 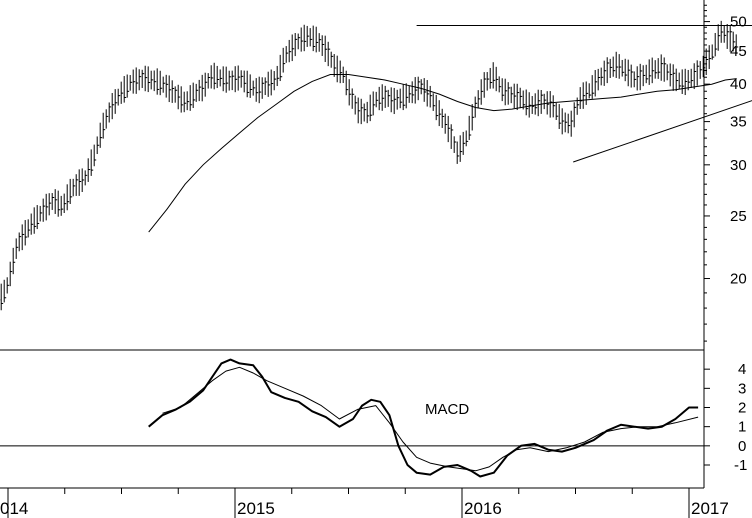 What do you see at coordinates (738, 84) in the screenshot?
I see `price-tick-label: 40` at bounding box center [738, 84].